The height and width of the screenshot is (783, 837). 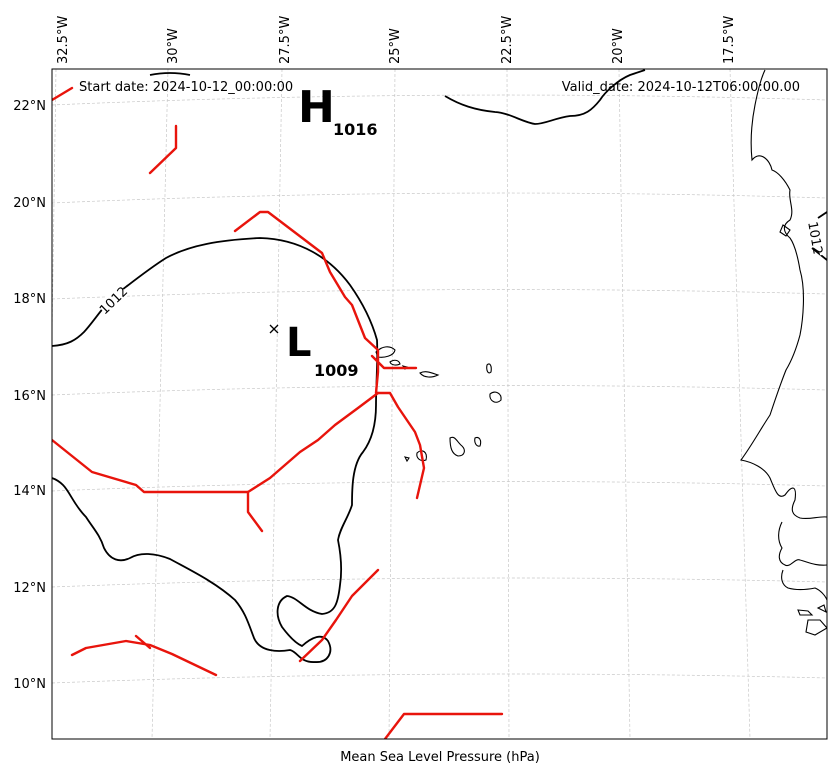 I want to click on lon-label-22-5w: 22.5°W, so click(x=507, y=40).